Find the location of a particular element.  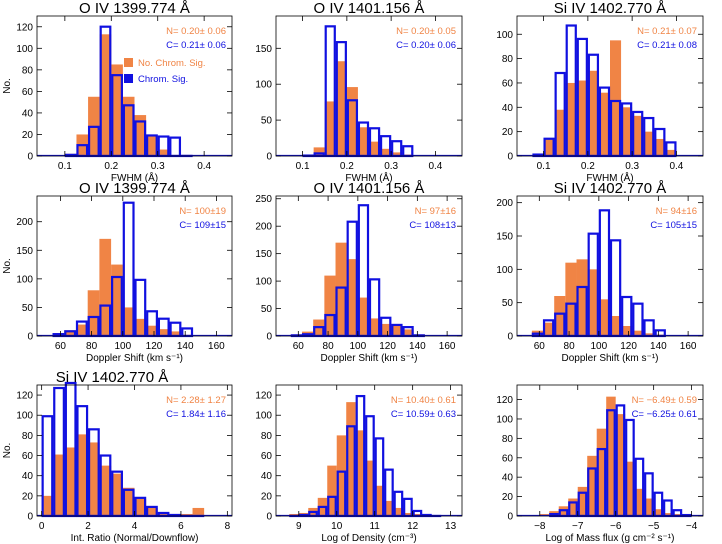

chrom-bar is located at coordinates (175, 147).